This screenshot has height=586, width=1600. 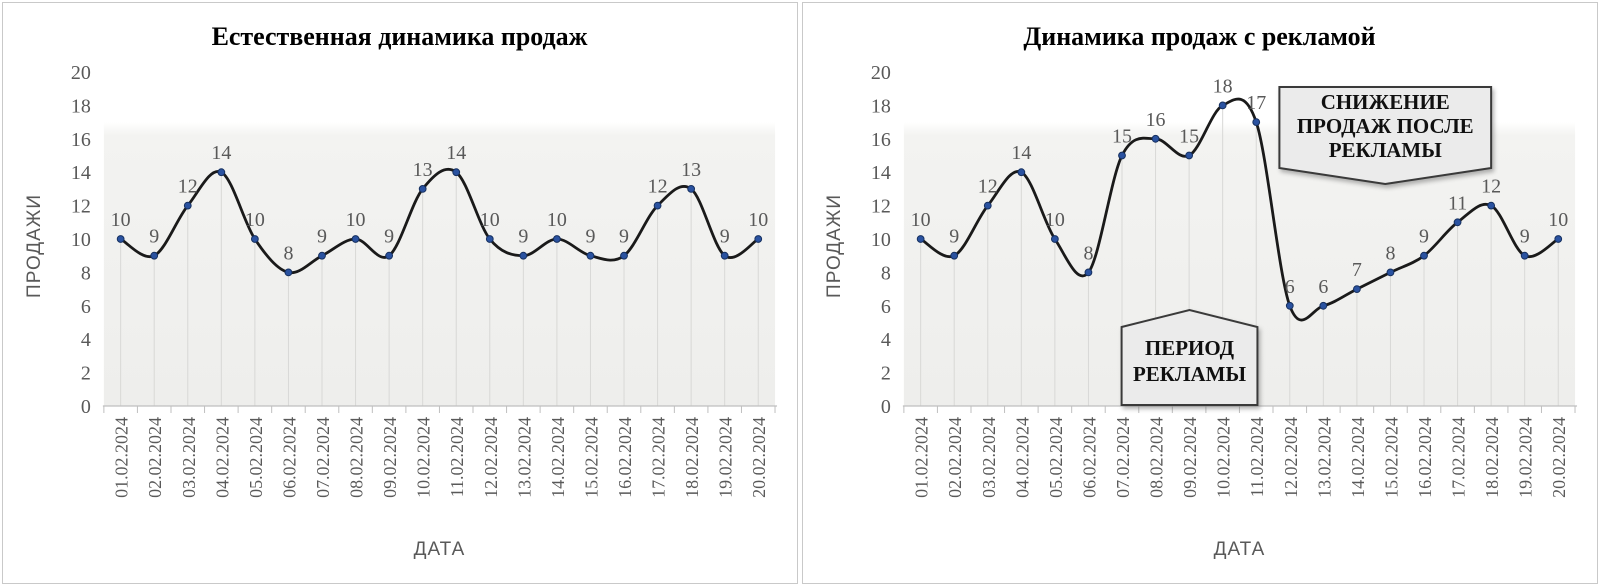 What do you see at coordinates (1385, 102) in the screenshot?
I see `annotation-sales-drop-text: СНИЖЕНИЕ` at bounding box center [1385, 102].